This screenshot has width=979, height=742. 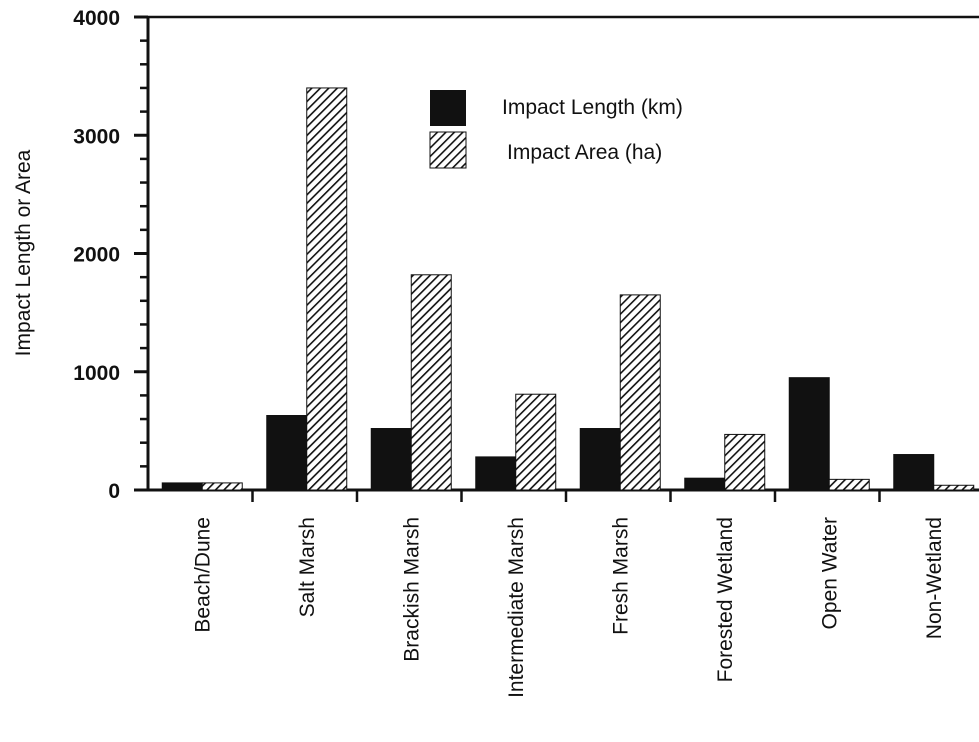 I want to click on bar-area-open-water, so click(x=849, y=484).